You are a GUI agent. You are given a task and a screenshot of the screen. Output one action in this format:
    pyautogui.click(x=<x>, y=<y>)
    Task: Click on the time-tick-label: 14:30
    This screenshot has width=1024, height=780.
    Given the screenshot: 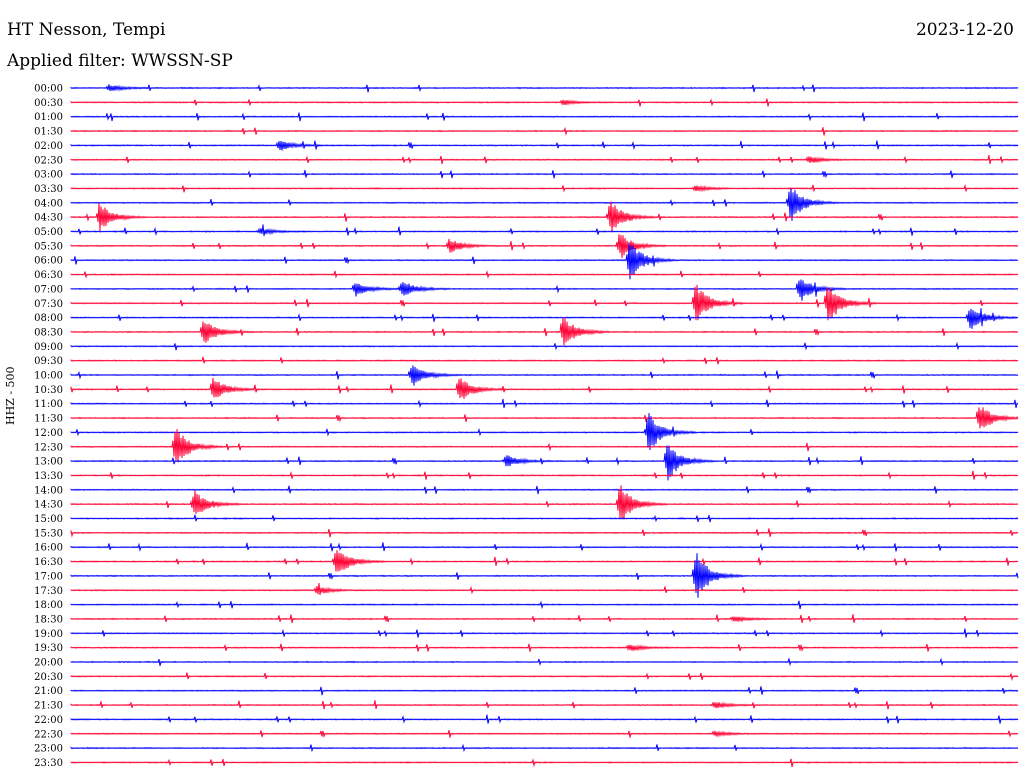 What is the action you would take?
    pyautogui.click(x=48, y=505)
    